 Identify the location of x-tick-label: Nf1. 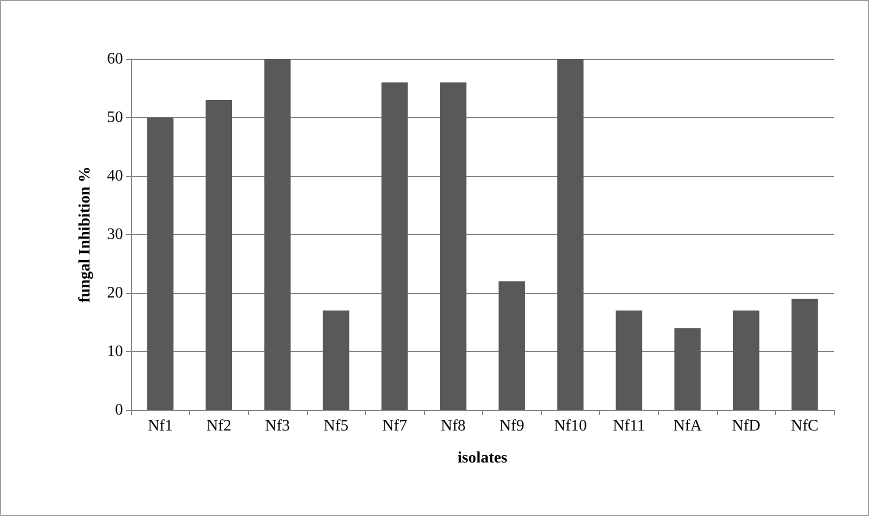
(160, 426).